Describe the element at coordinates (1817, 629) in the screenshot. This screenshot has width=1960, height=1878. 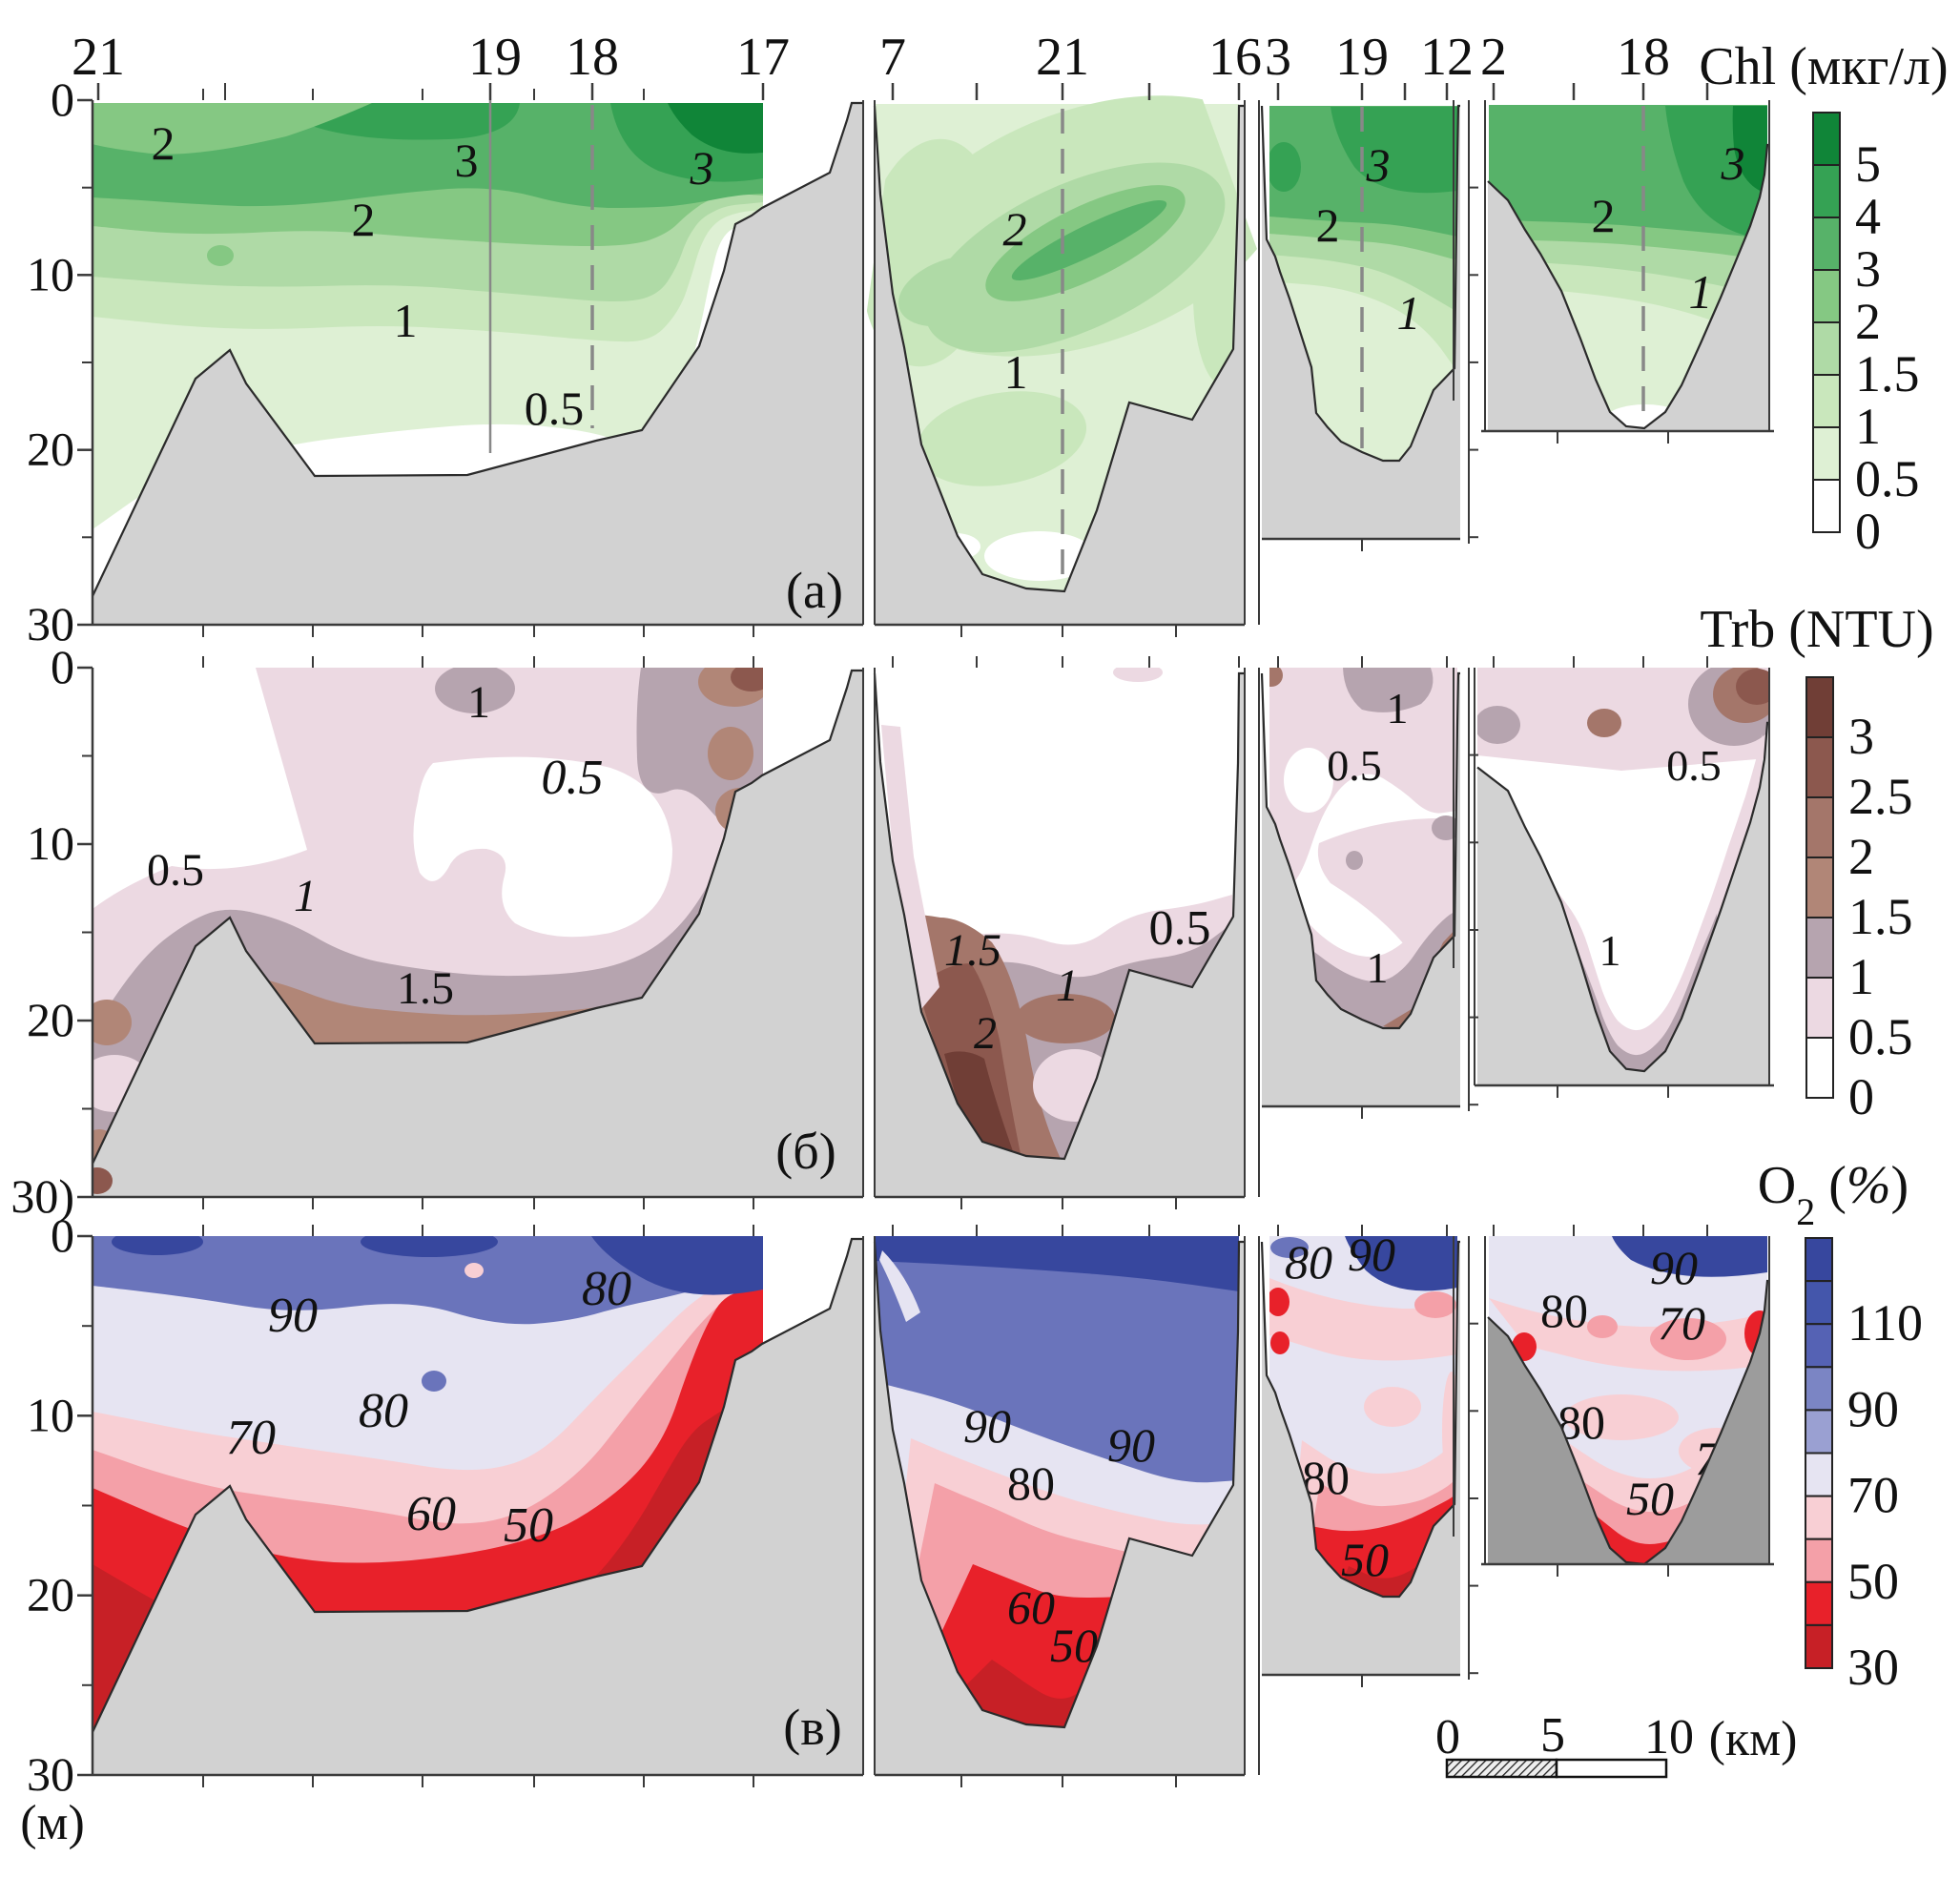
I see `svg-text: Trb (NTU)` at that location.